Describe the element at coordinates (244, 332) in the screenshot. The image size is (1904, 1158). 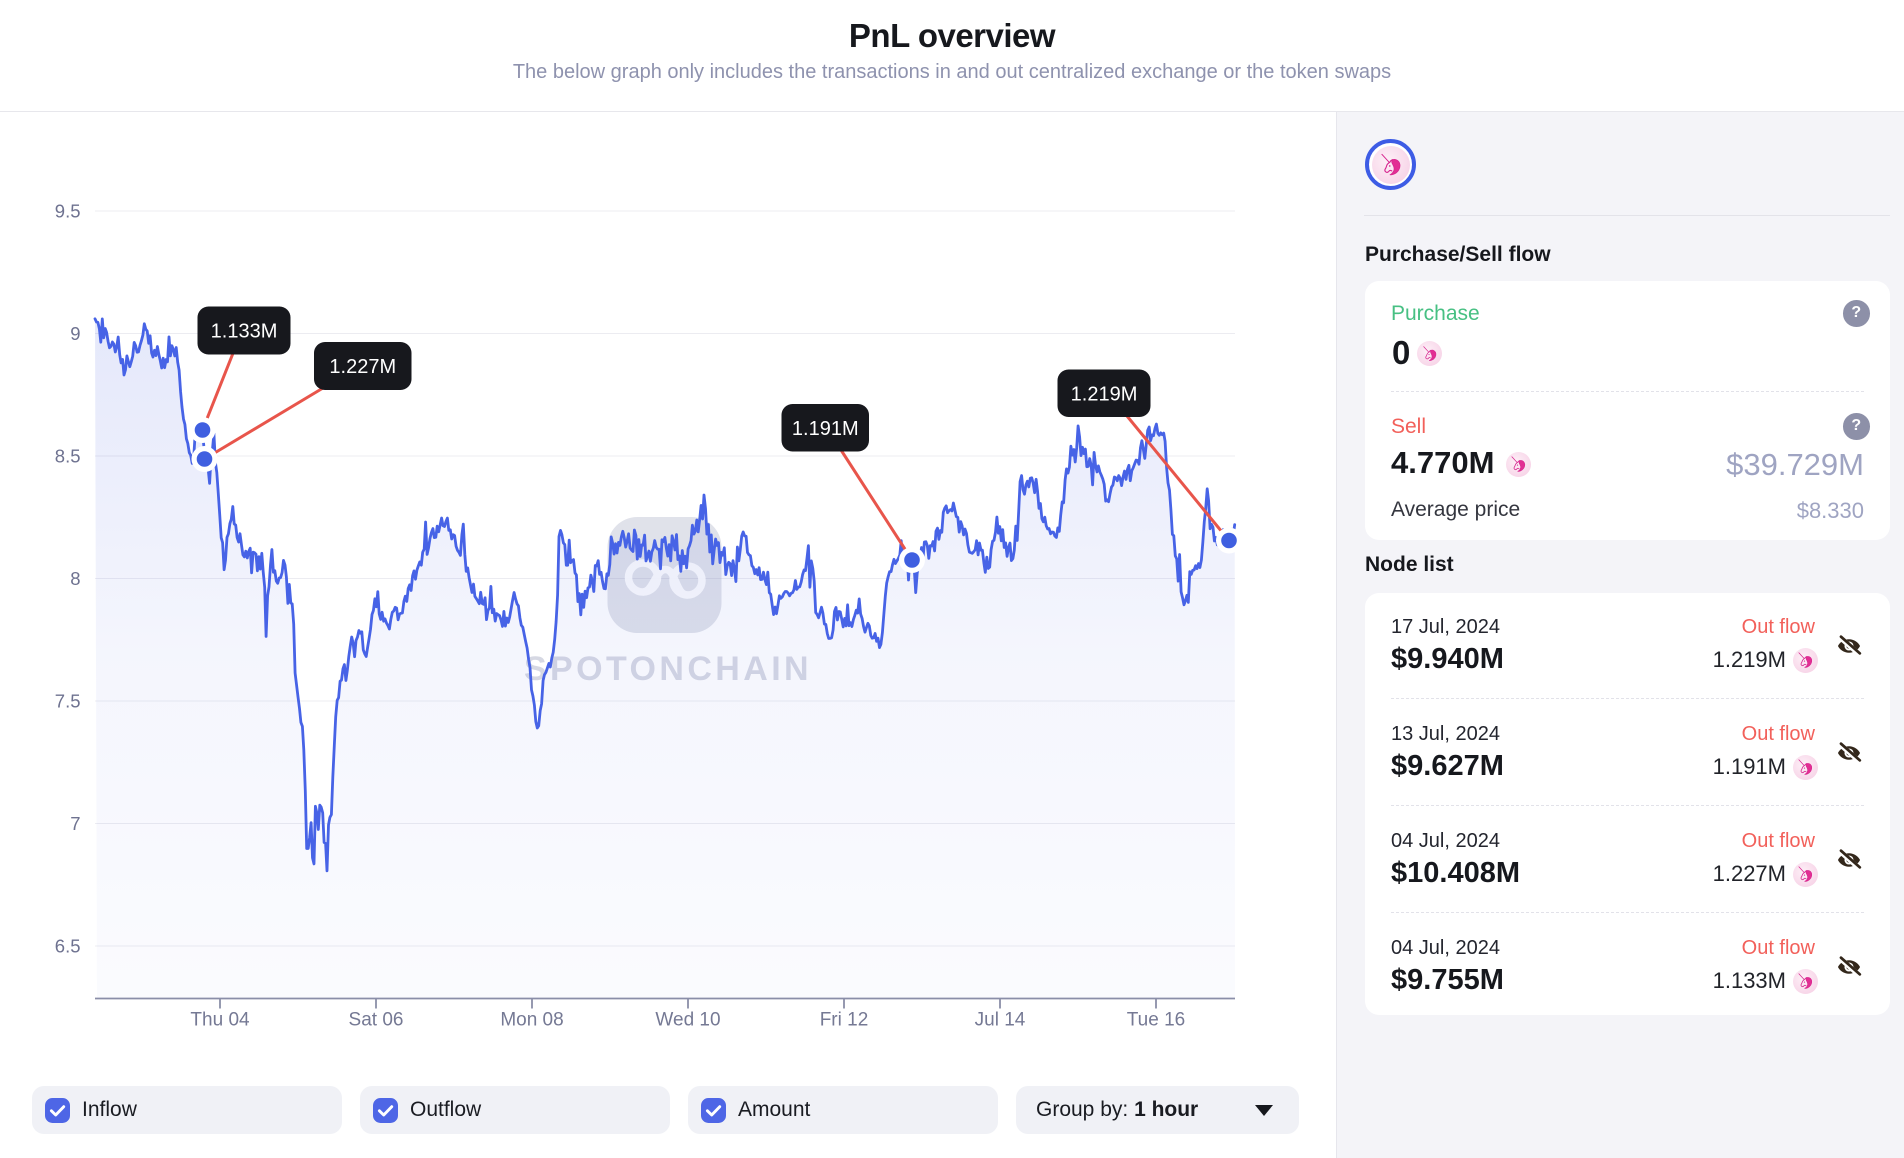
I see `svg-text: 1.133M` at that location.